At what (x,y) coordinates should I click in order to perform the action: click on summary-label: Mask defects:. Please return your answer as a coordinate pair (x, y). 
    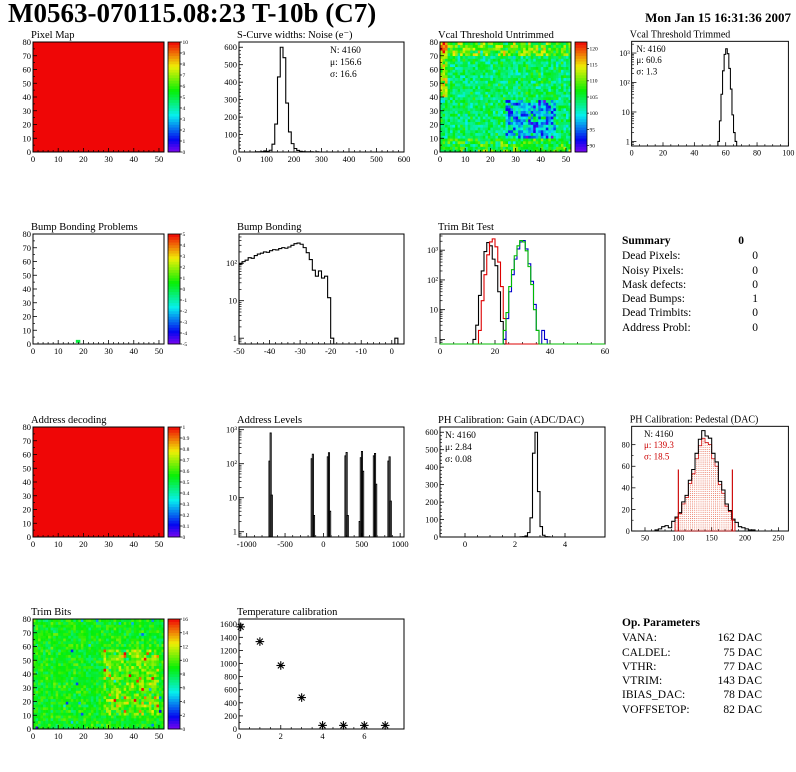
    Looking at the image, I should click on (654, 284).